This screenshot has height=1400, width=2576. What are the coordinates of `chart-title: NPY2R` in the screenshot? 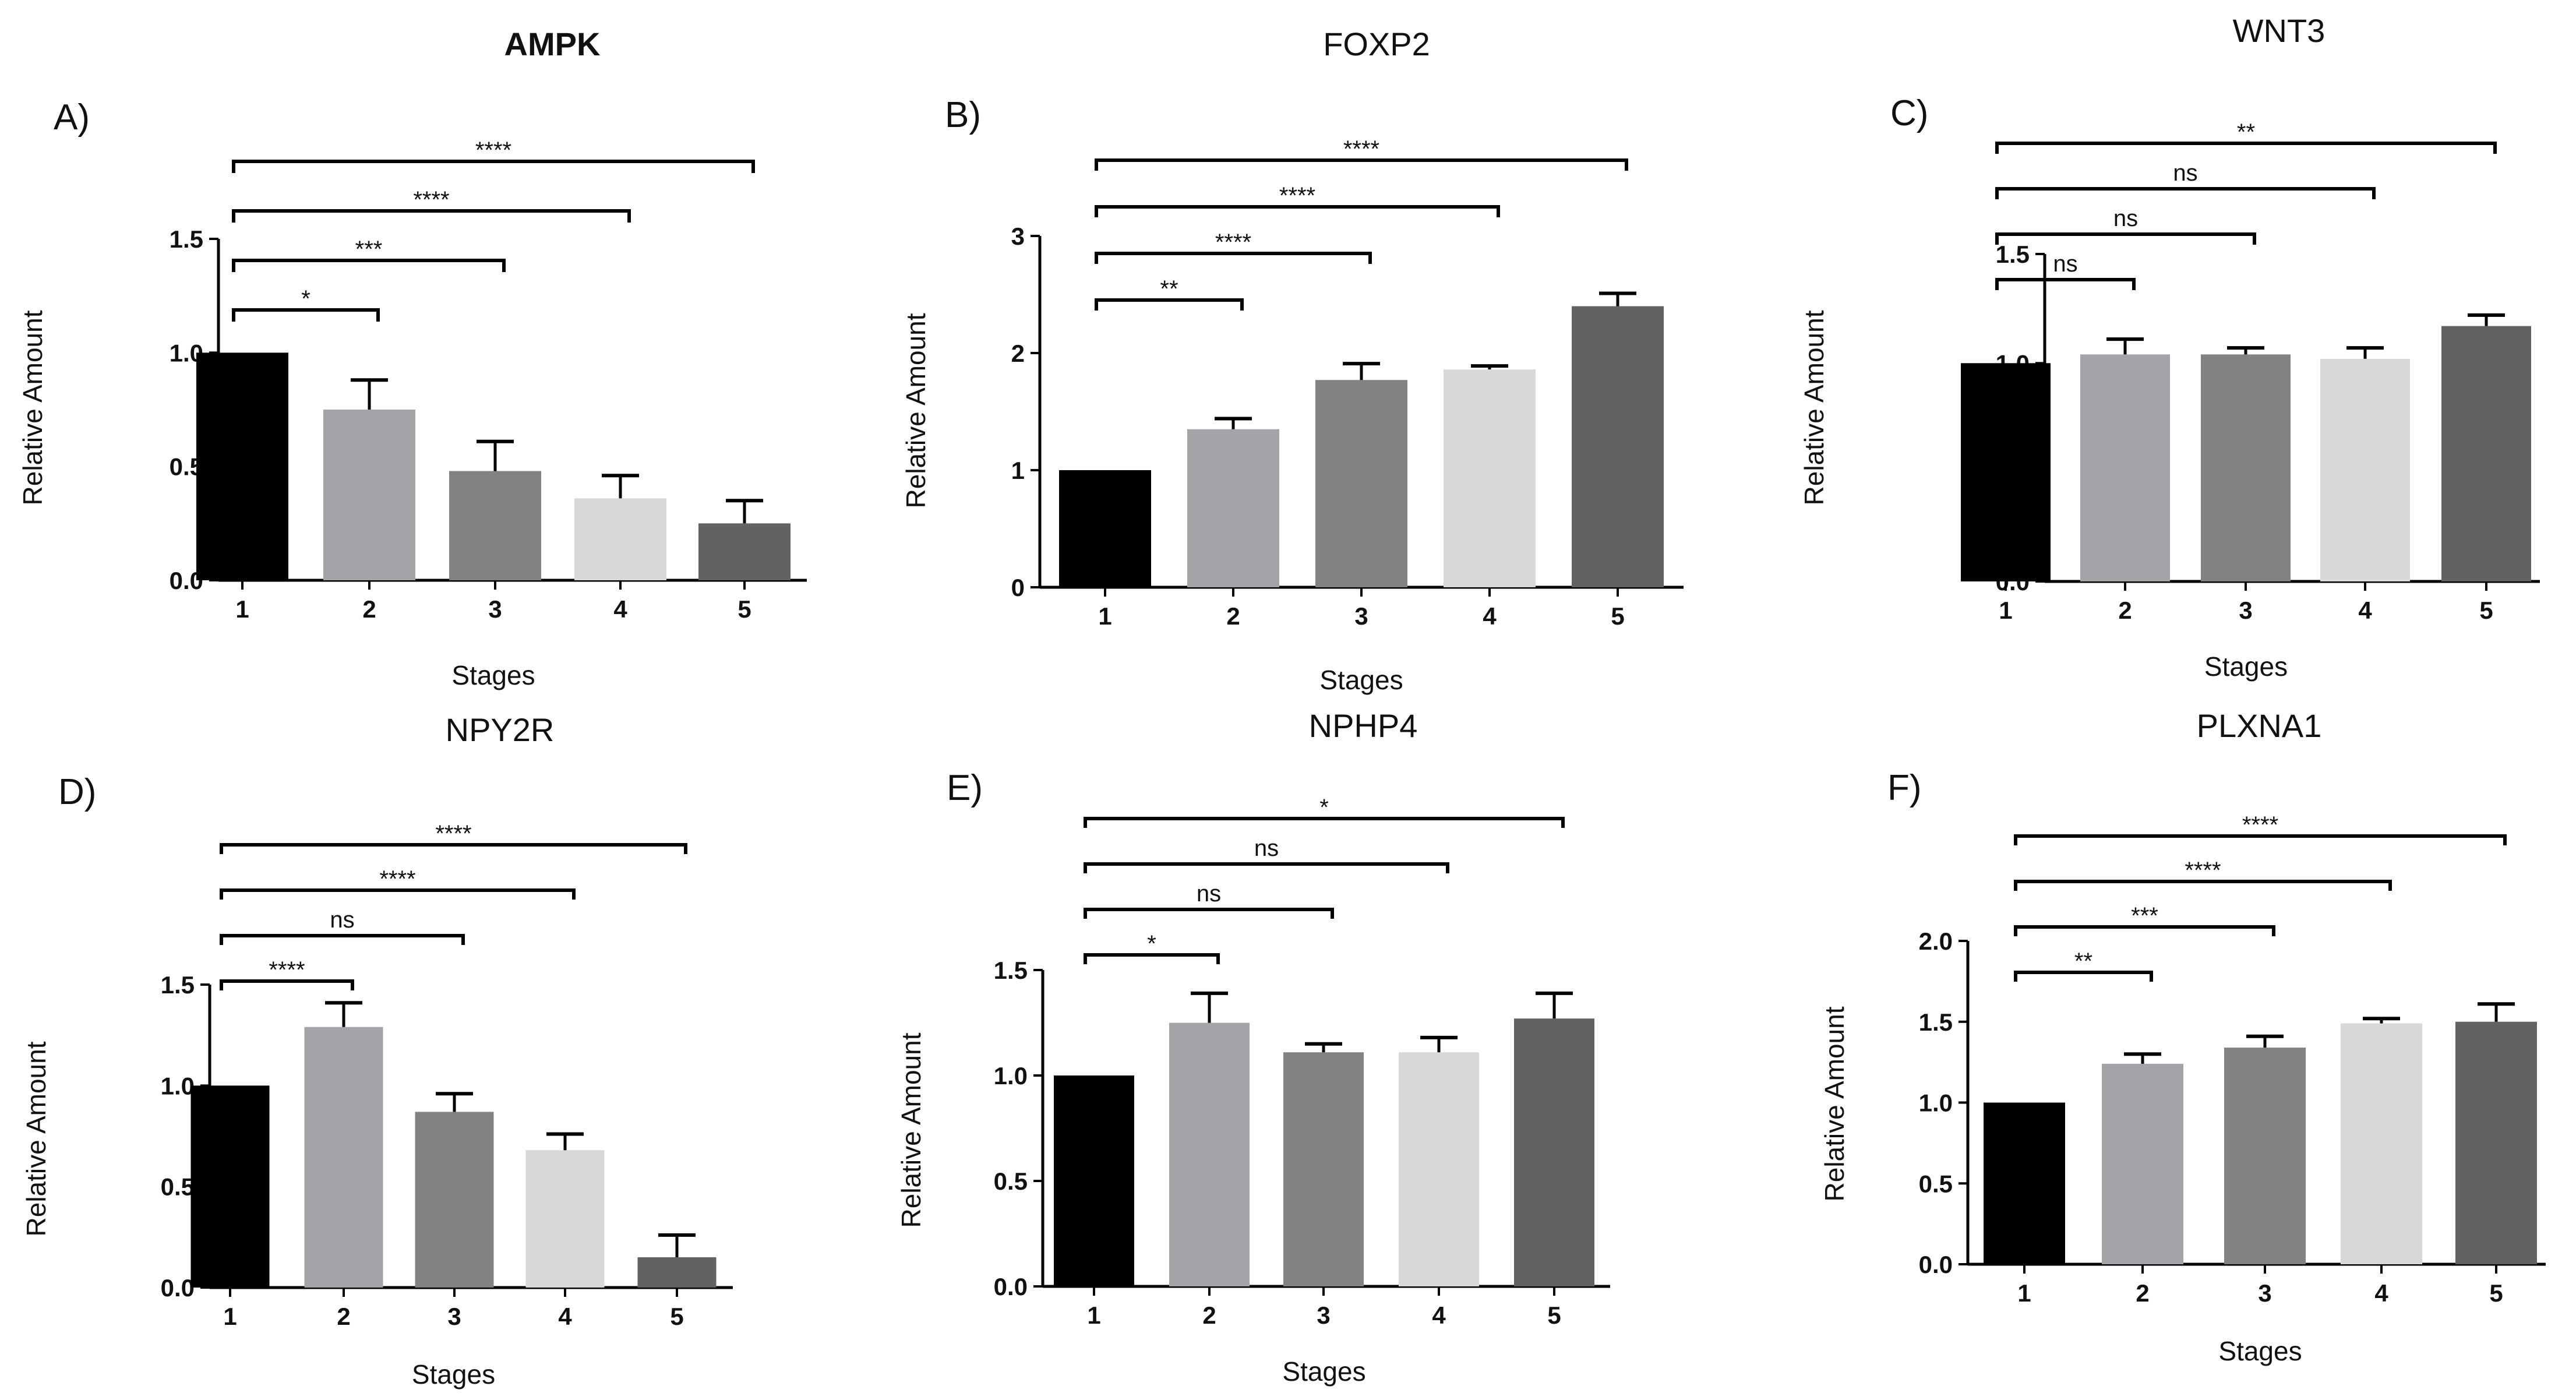 It's located at (500, 729).